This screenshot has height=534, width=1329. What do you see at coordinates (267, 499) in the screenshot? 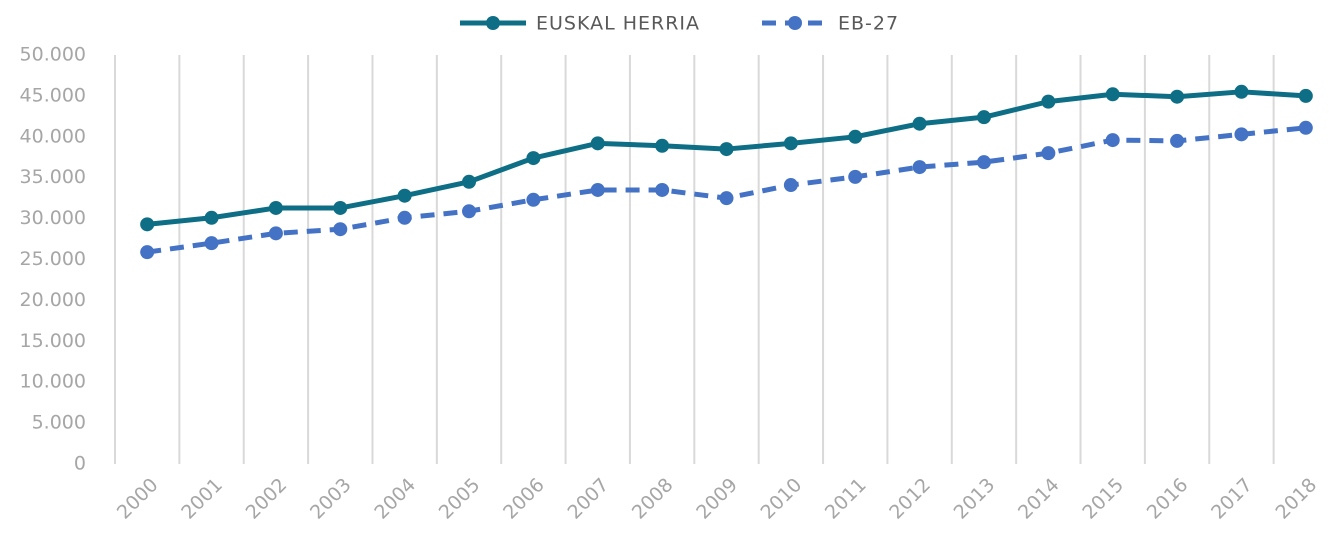
I see `x-tick-label: 2002` at bounding box center [267, 499].